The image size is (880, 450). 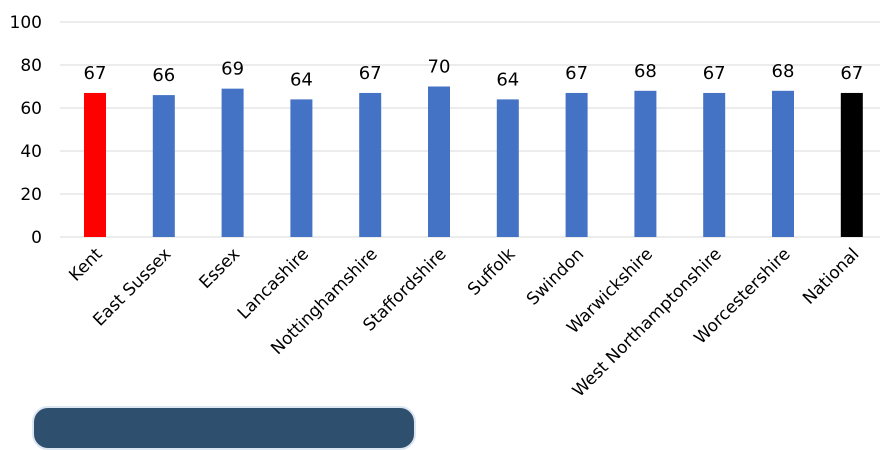 What do you see at coordinates (31, 109) in the screenshot?
I see `y-tick-label: 60` at bounding box center [31, 109].